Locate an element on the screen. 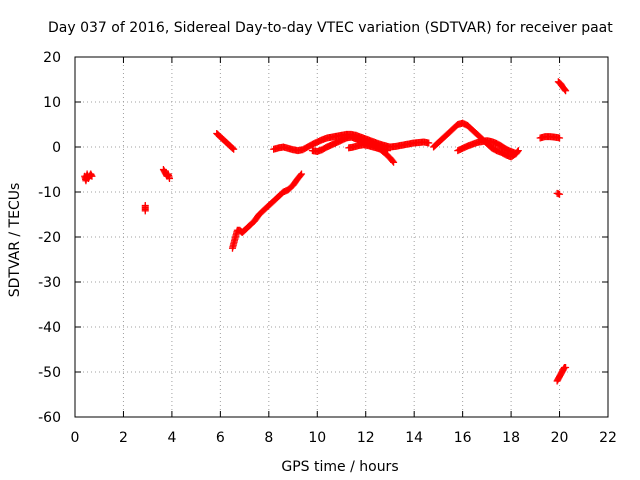 This screenshot has height=480, width=640. x-tick-label: 6 is located at coordinates (220, 438).